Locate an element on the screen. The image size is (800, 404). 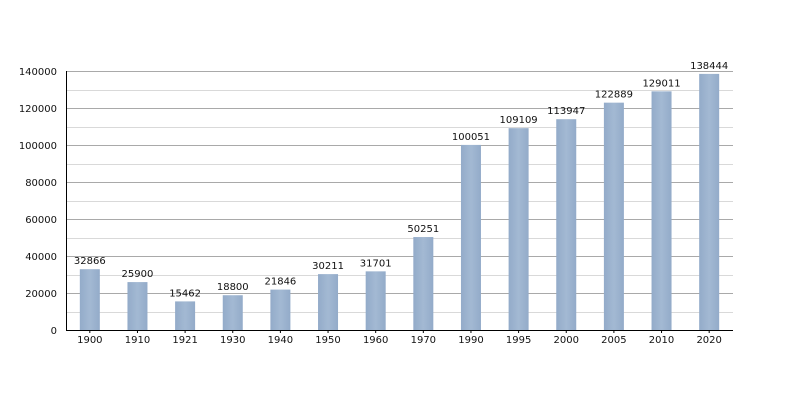
x-tick-label: 1970 is located at coordinates (423, 340).